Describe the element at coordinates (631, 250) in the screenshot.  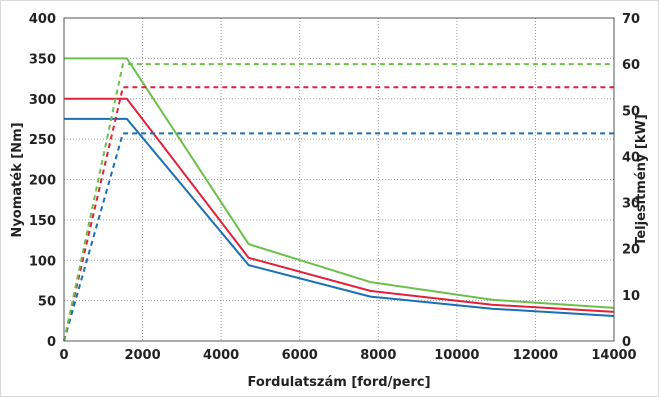
I see `y-tick-label-right: 20` at that location.